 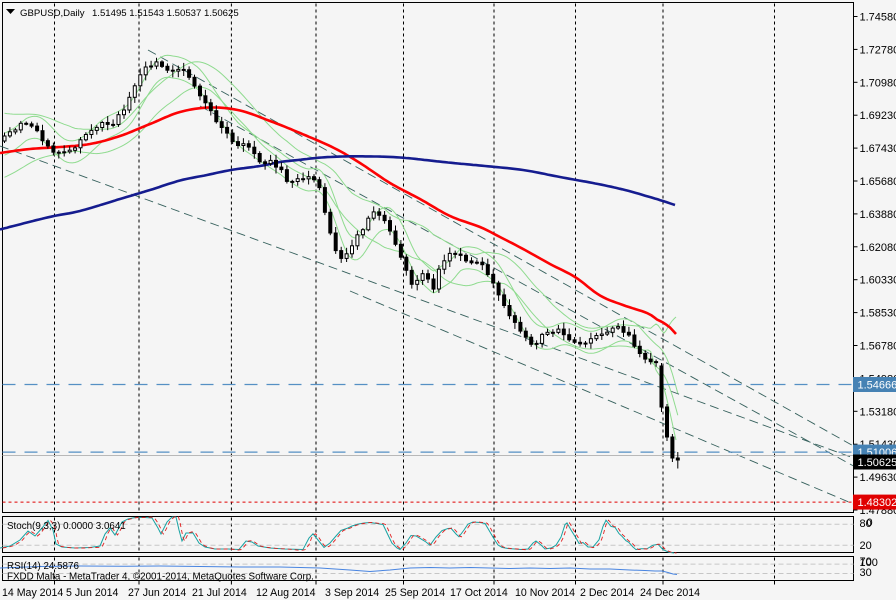 I want to click on svg-text: 1.56780, so click(x=878, y=347).